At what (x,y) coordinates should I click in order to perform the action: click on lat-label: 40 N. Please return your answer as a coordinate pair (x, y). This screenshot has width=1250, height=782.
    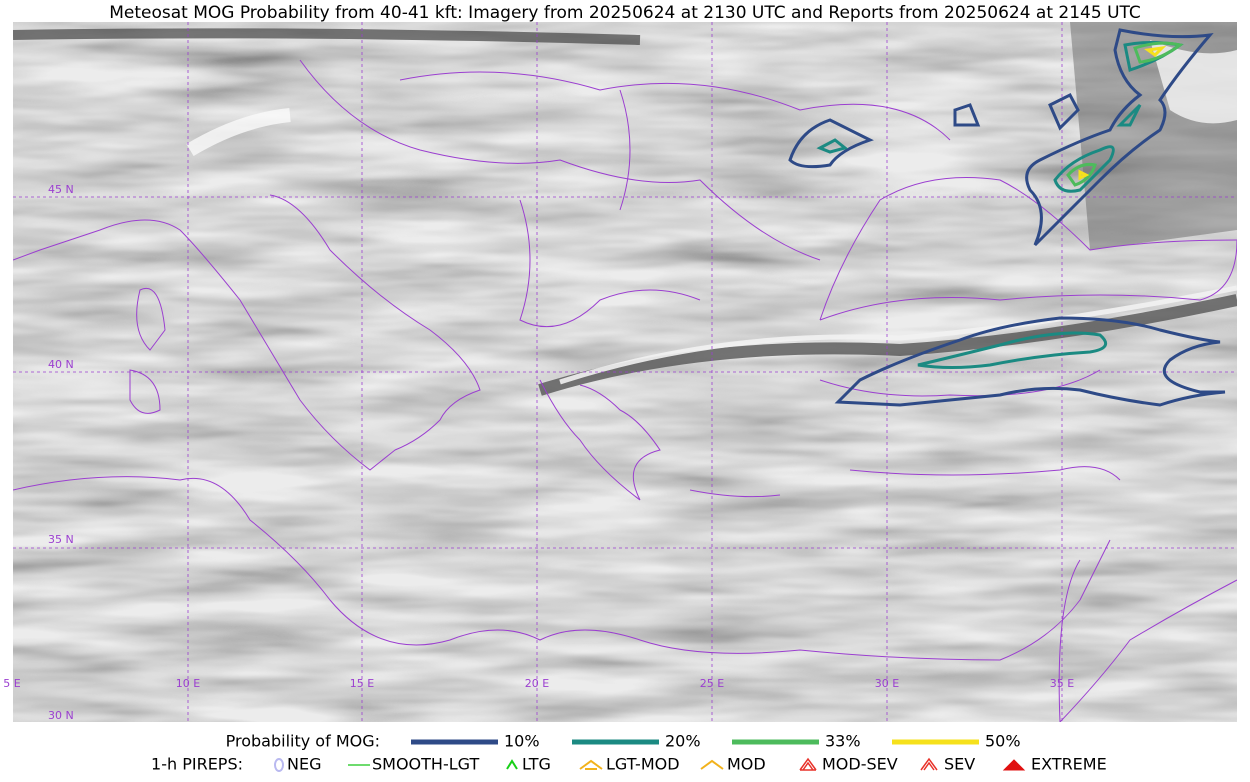
    Looking at the image, I should click on (61, 364).